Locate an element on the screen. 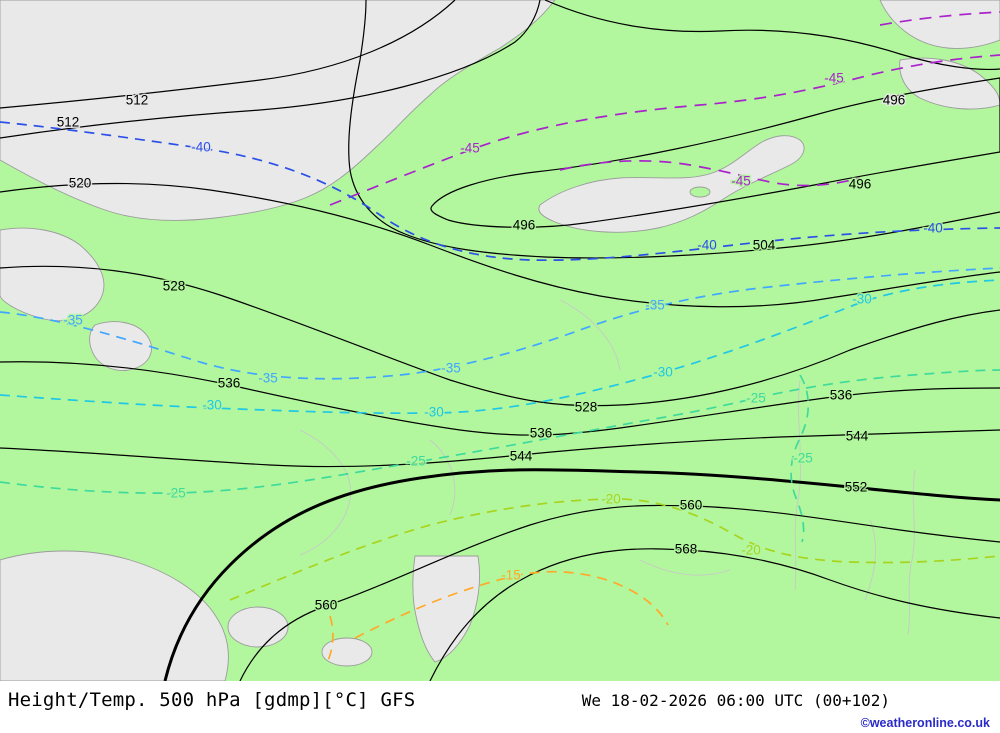 This screenshot has height=733, width=1000. temp-contour--45 is located at coordinates (664, 130).